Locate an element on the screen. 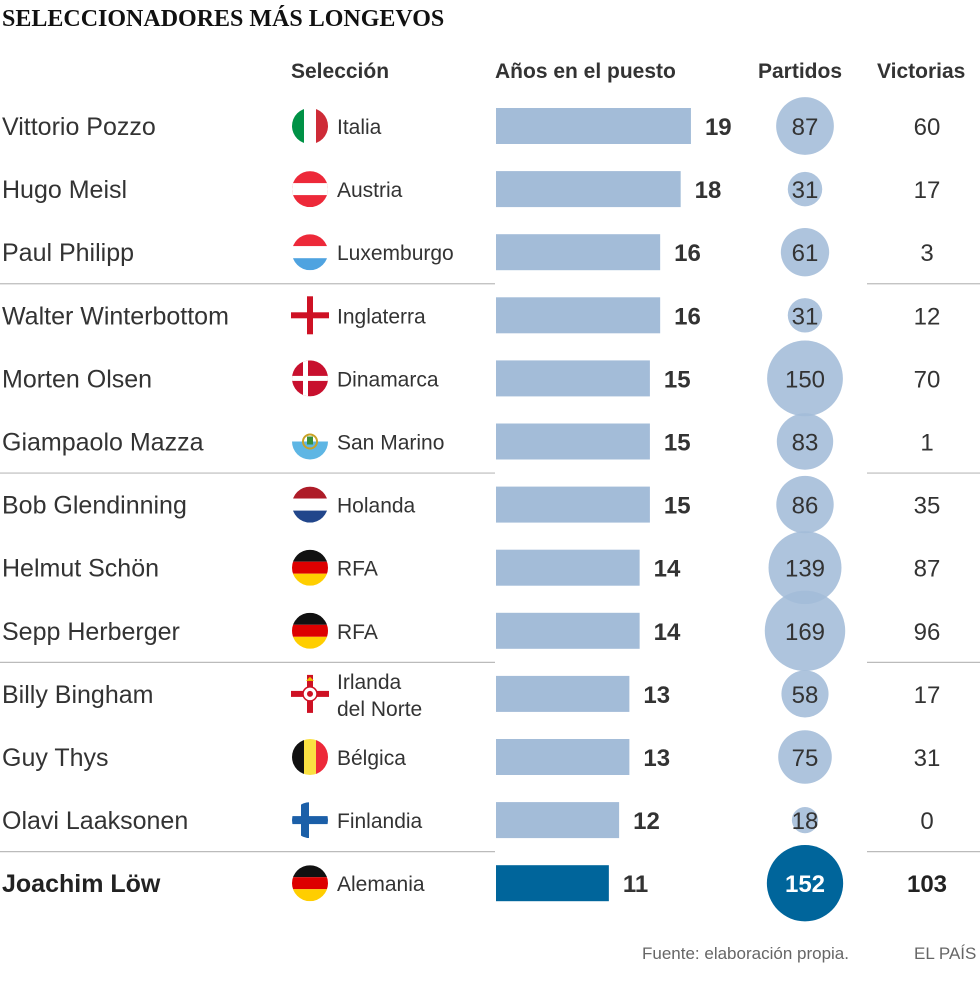  coach-name: Vittorio Pozzo is located at coordinates (79, 127).